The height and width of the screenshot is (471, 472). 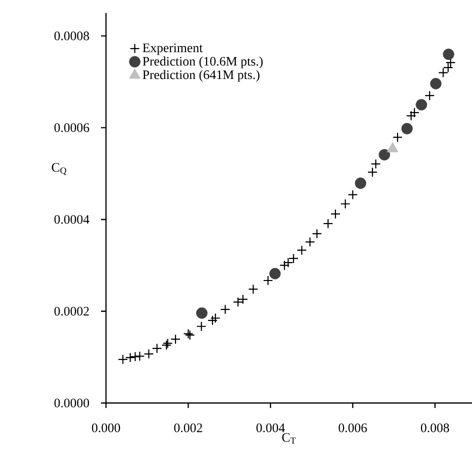 What do you see at coordinates (270, 427) in the screenshot?
I see `x-tick-label: 0.004` at bounding box center [270, 427].